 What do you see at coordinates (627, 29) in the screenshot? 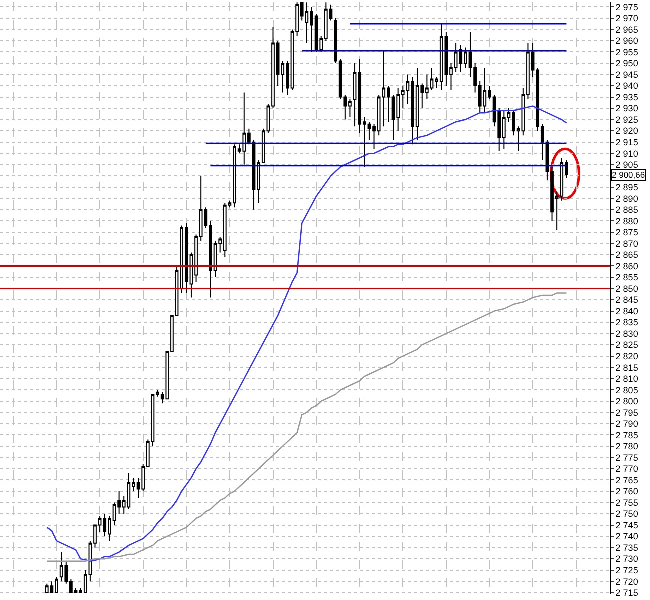
I see `y-tick-label: 2 965` at bounding box center [627, 29].